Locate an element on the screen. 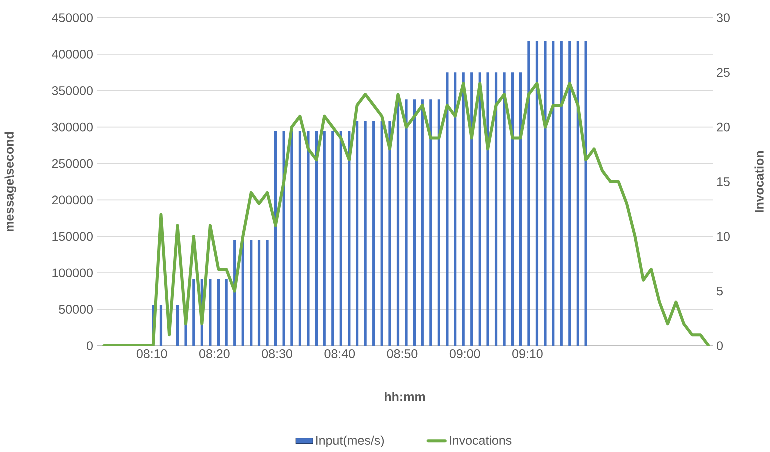 The width and height of the screenshot is (770, 452). y-tick-label: 350000 is located at coordinates (72, 91).